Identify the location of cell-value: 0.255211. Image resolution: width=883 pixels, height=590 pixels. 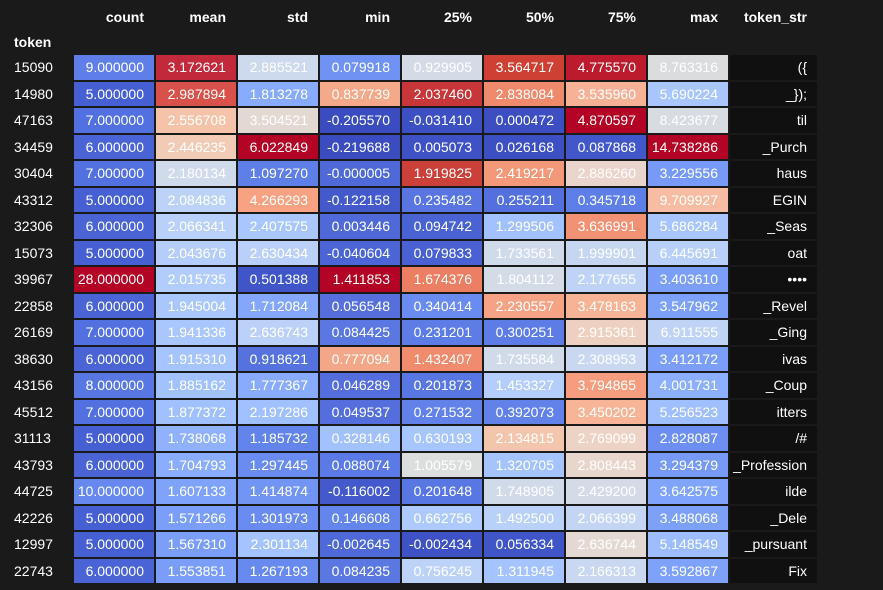
(524, 199).